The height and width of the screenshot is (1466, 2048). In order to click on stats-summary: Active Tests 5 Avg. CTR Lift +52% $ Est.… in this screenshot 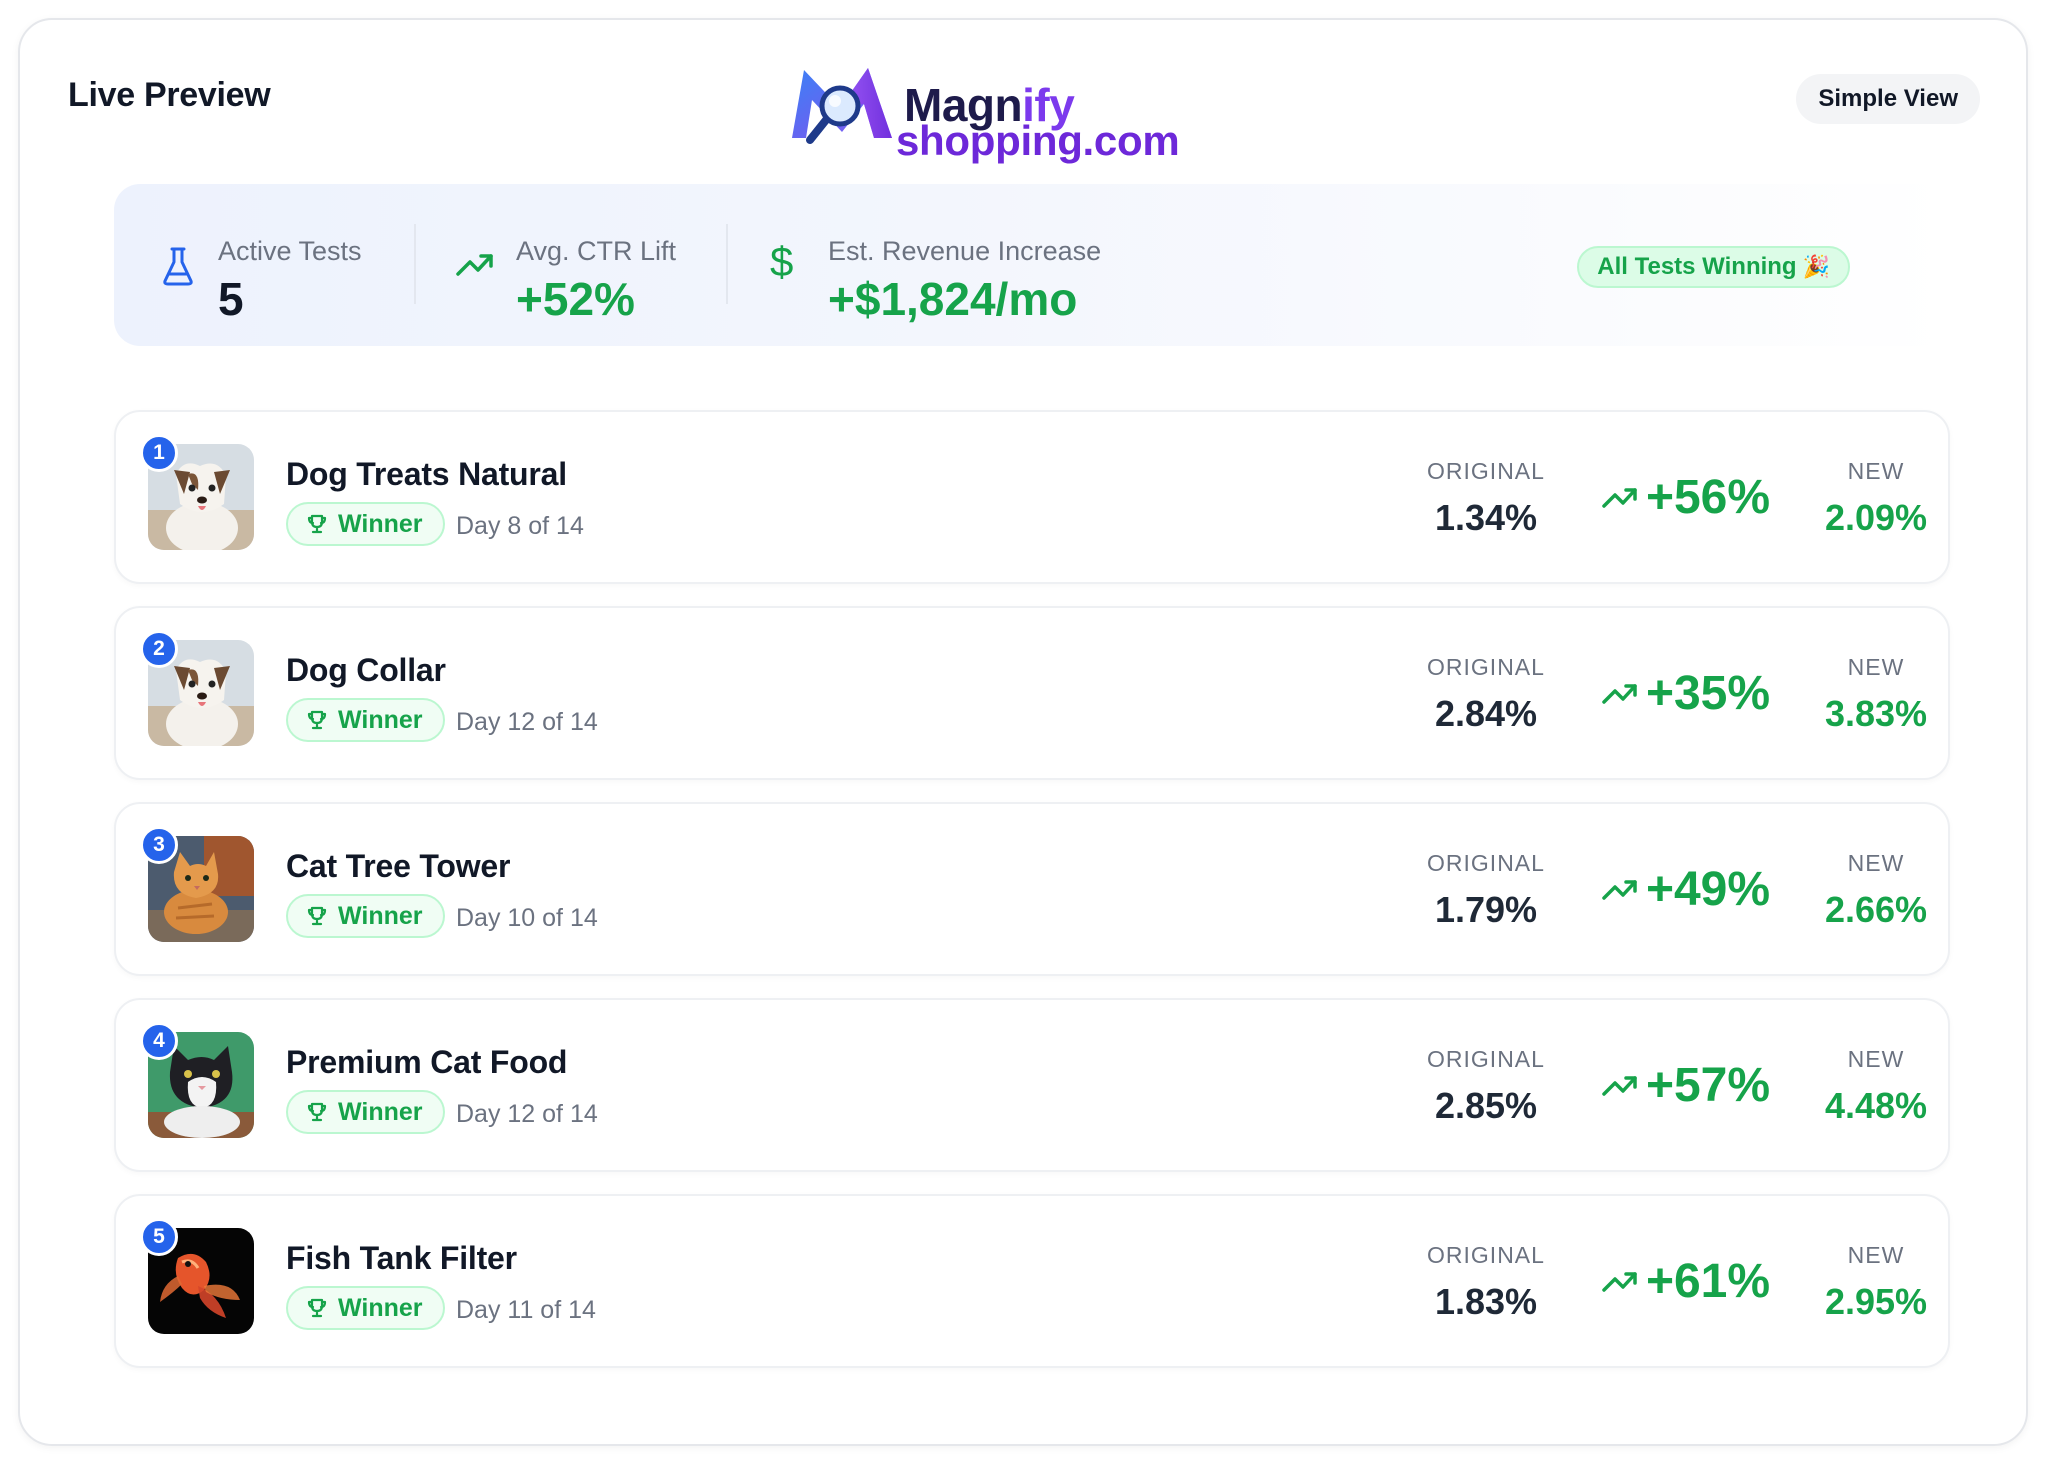, I will do `click(1032, 265)`.